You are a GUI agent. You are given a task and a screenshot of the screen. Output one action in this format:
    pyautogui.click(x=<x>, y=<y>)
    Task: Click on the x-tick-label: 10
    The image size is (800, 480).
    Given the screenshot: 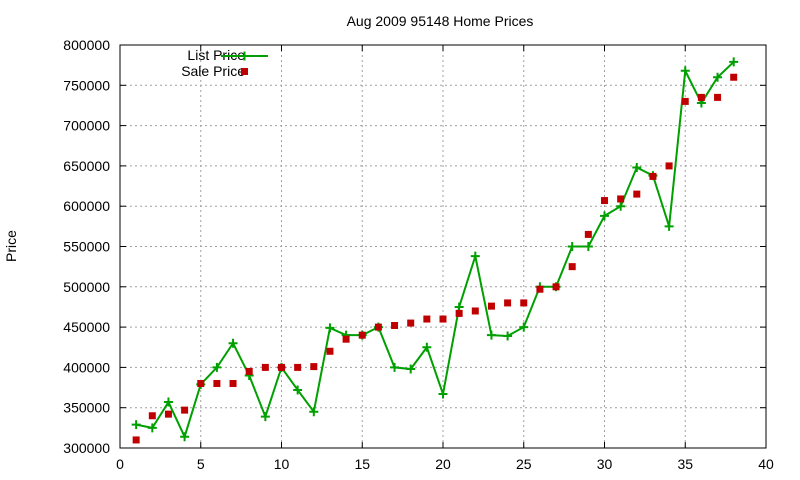 What is the action you would take?
    pyautogui.click(x=282, y=464)
    